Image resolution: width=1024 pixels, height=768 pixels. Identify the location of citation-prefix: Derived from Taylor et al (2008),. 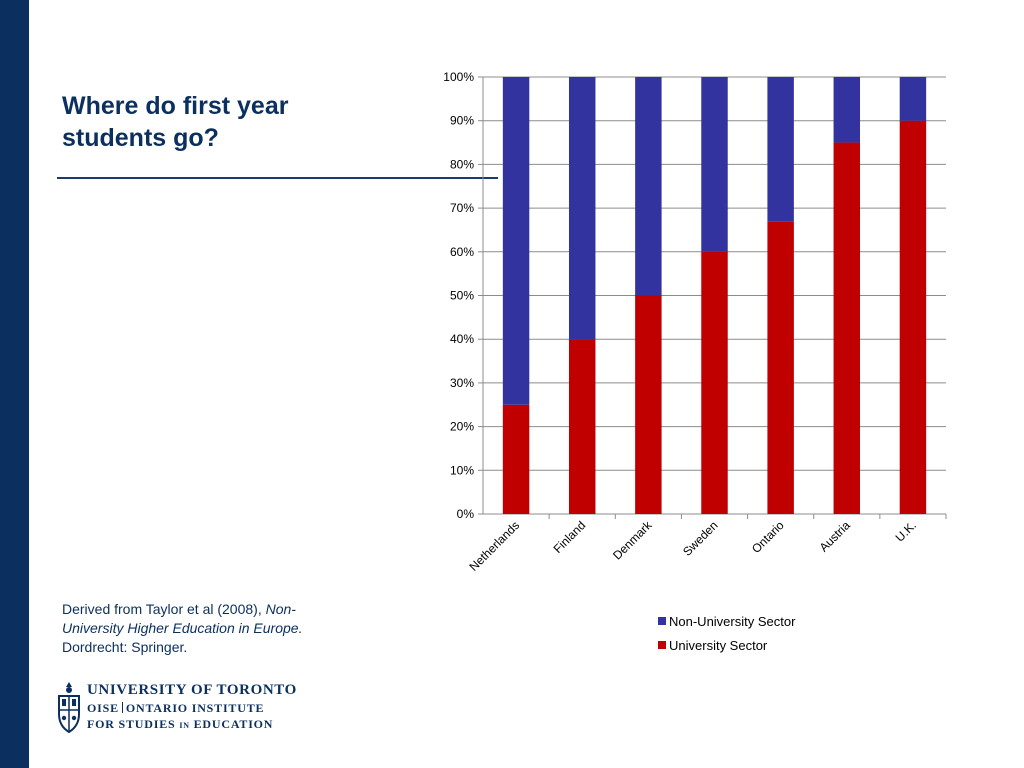
(164, 609).